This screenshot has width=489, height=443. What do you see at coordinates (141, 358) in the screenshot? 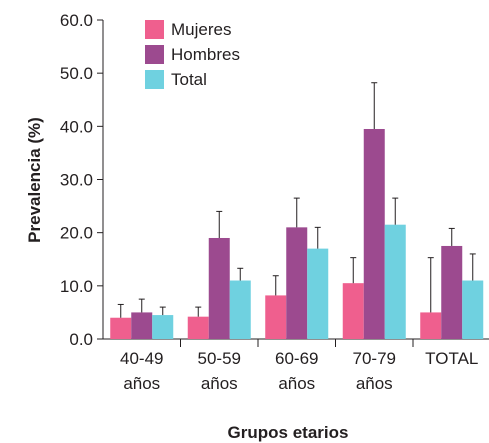
I see `x-tick-label: 40-49` at bounding box center [141, 358].